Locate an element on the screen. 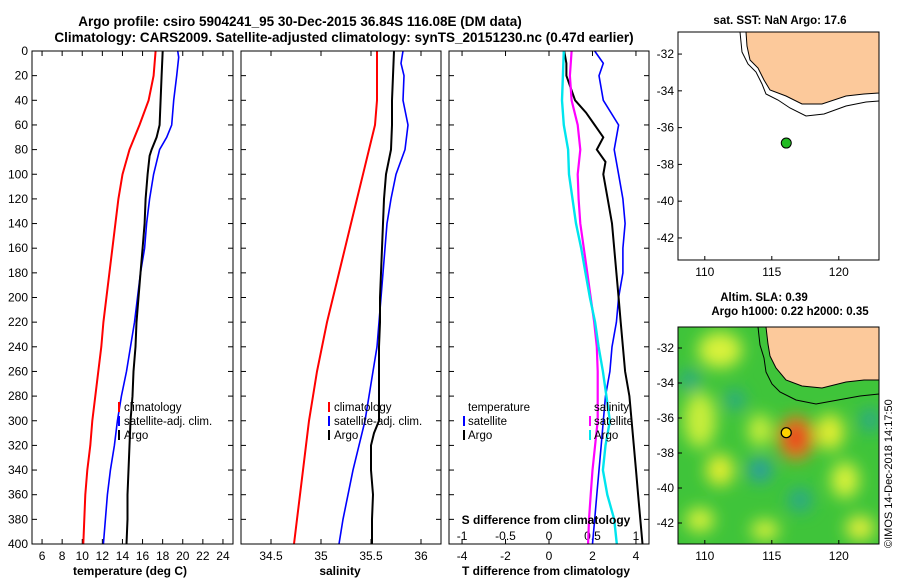 The image size is (900, 580). x-tick-label: 35.5 is located at coordinates (371, 556).